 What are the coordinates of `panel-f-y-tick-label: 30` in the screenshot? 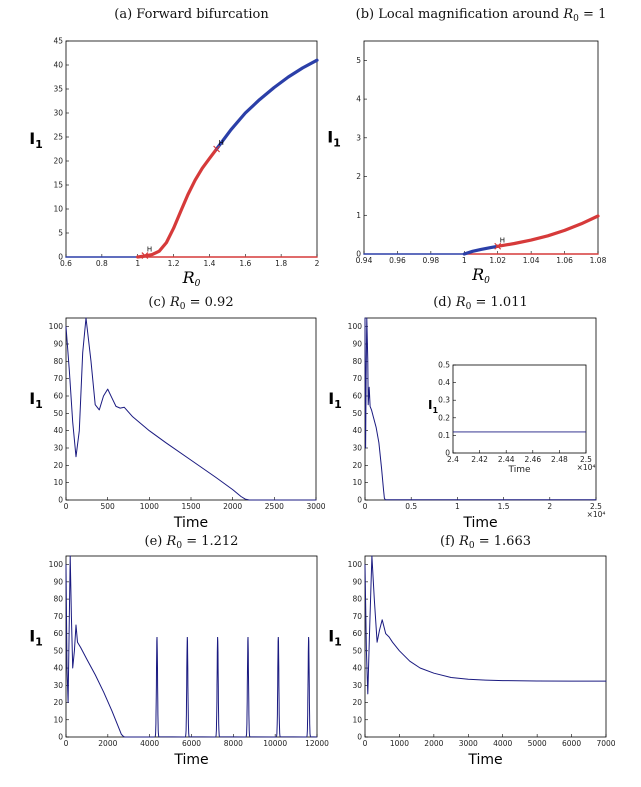 It's located at (357, 685).